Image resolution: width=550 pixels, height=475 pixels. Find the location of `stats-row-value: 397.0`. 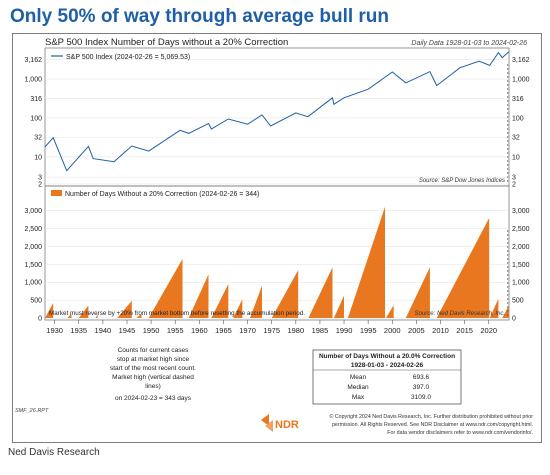

stats-row-value: 397.0 is located at coordinates (421, 387).